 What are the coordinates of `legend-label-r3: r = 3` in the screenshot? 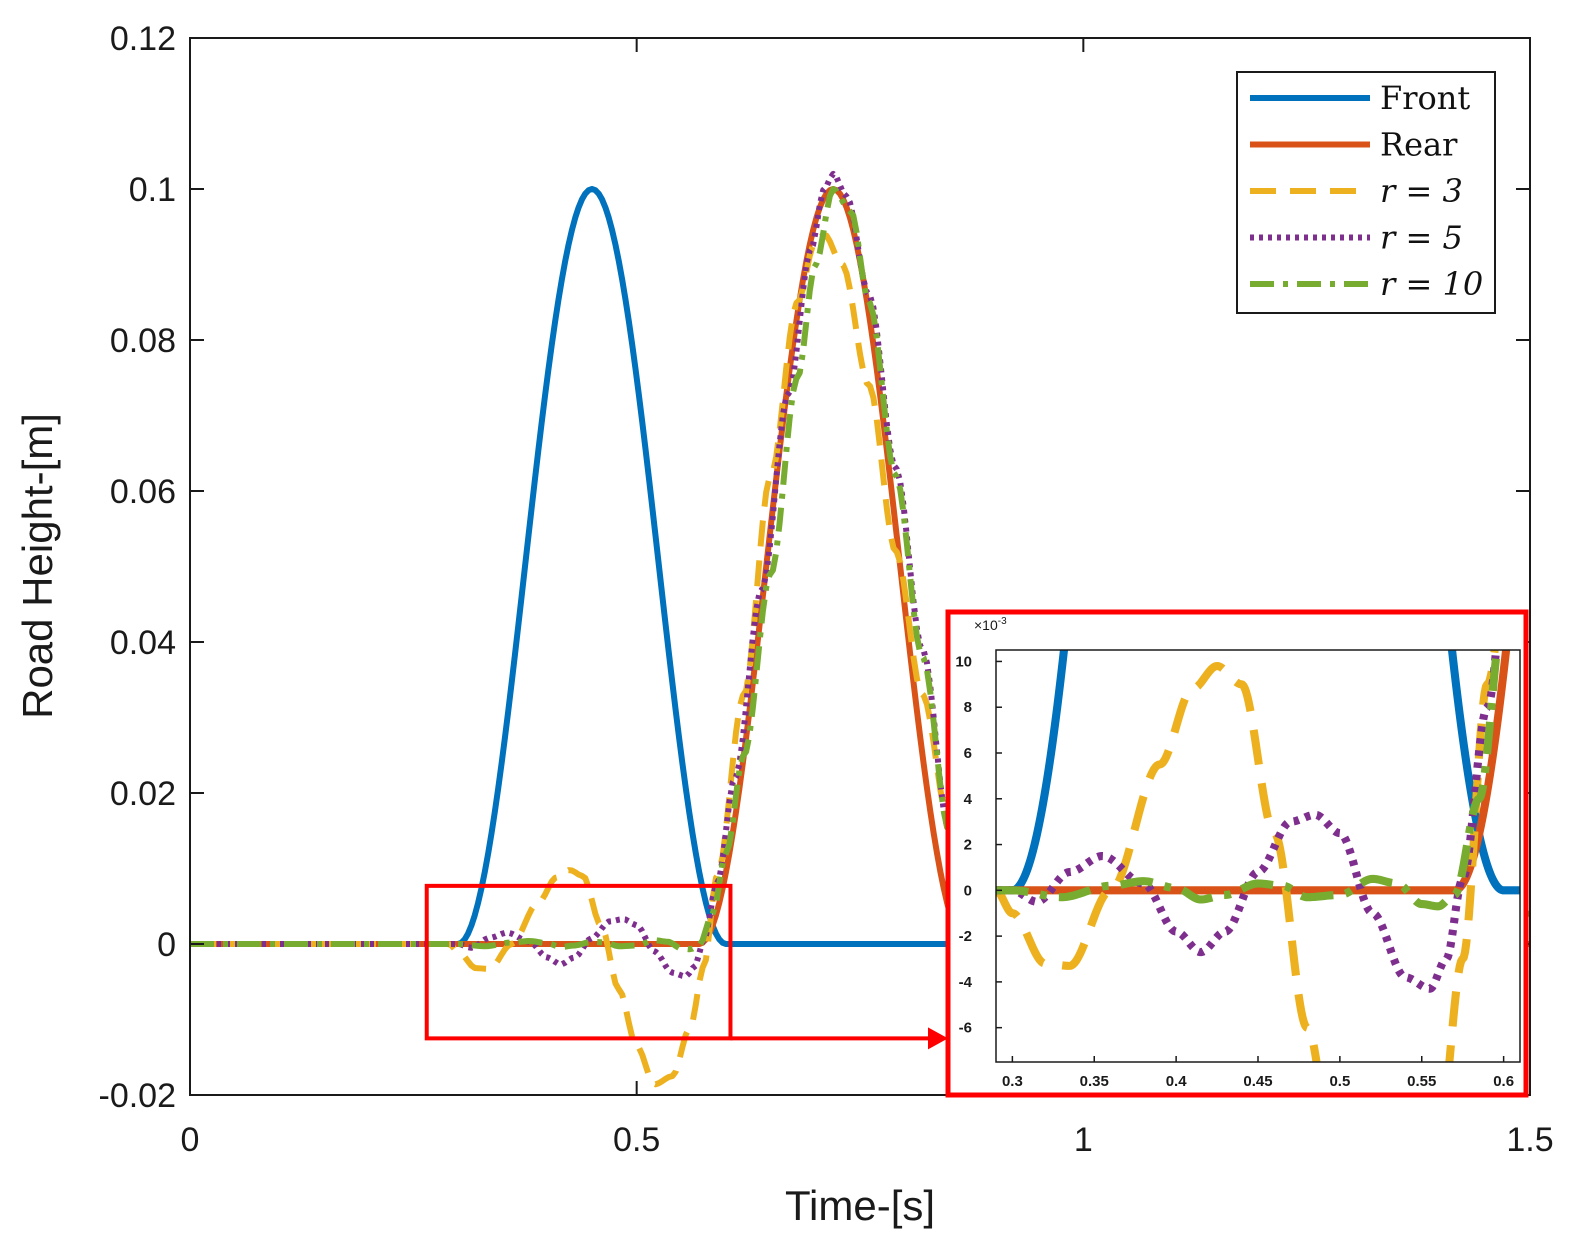 It's located at (1421, 191).